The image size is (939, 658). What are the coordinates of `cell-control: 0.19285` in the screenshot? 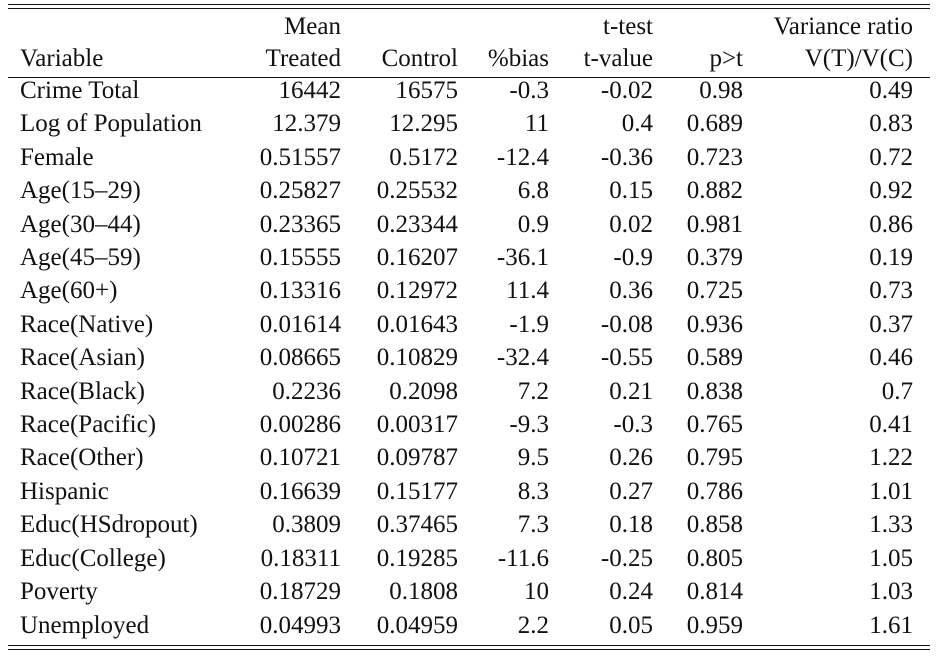 It's located at (417, 558).